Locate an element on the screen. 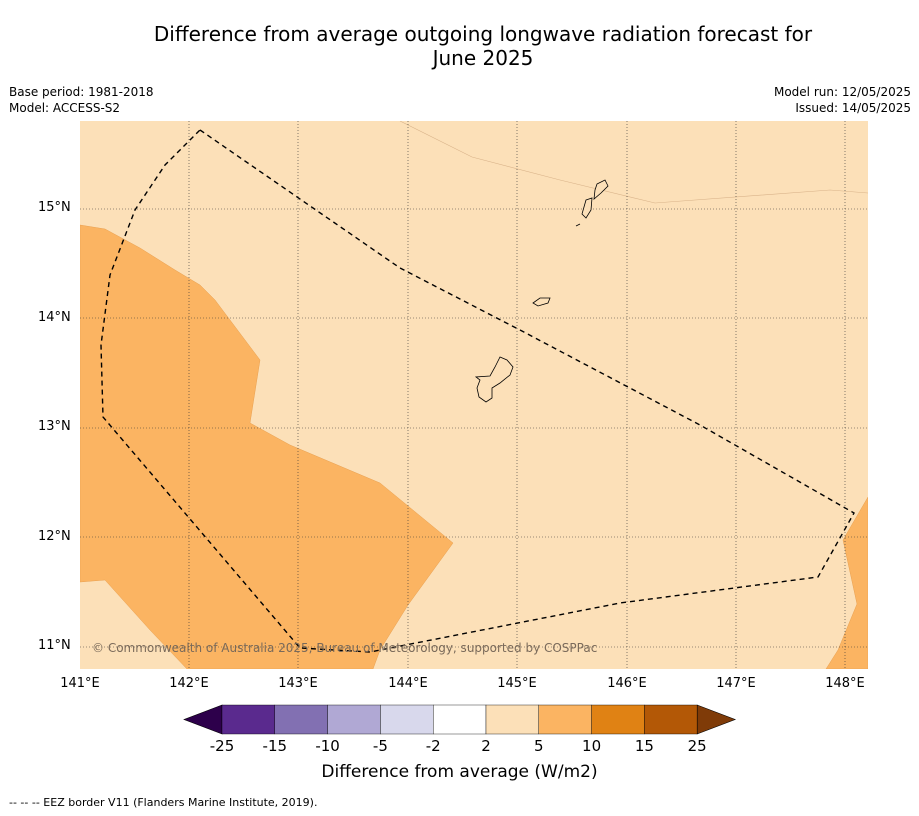 Image resolution: width=919 pixels, height=816 pixels. lon-label-141e: 141°E is located at coordinates (80, 683).